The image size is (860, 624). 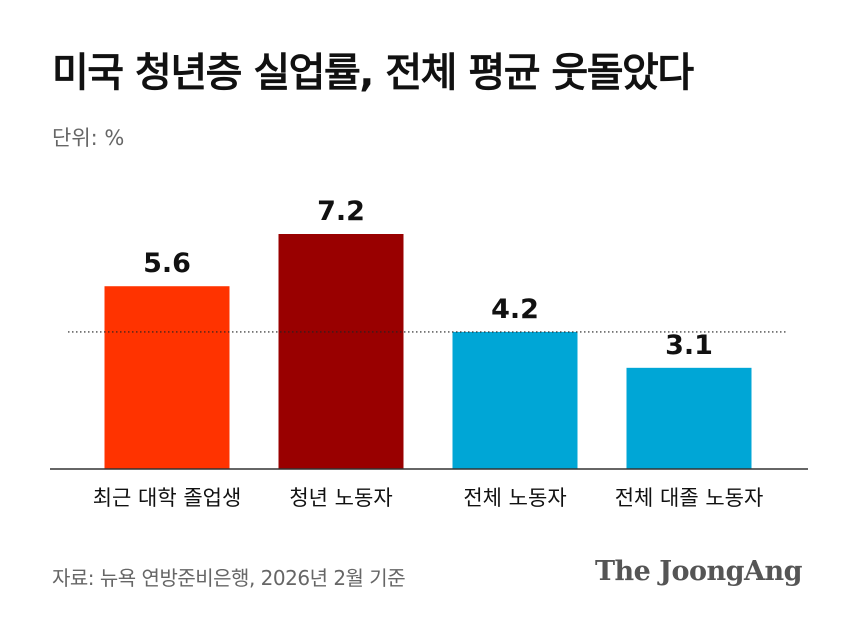 I want to click on publisher-logo: The JoongAng, so click(x=698, y=571).